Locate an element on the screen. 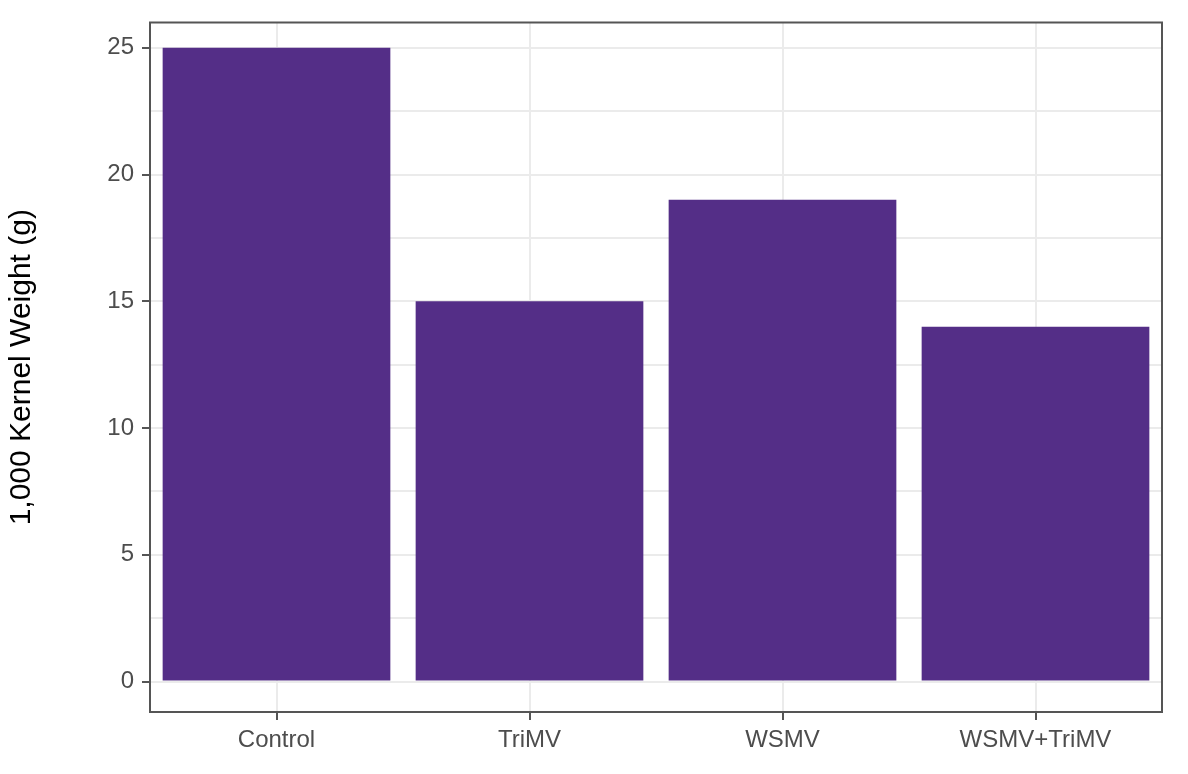  y-tick-label: 10 is located at coordinates (120, 426).